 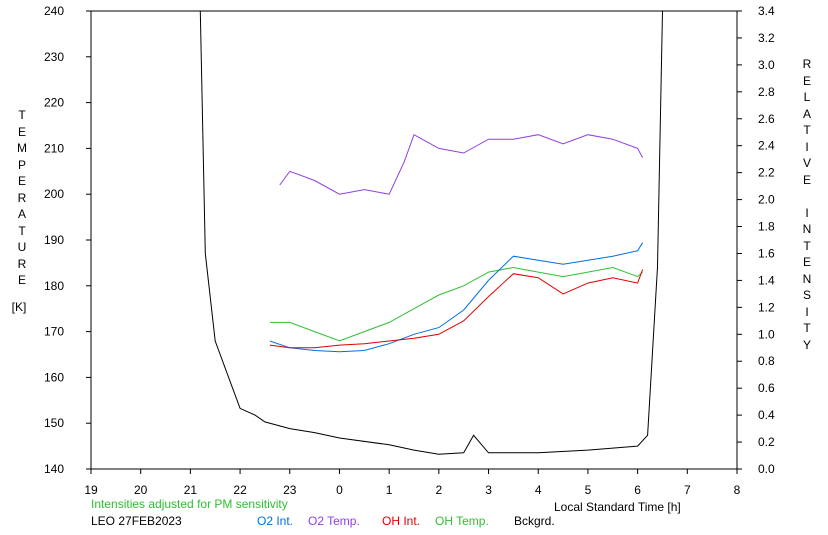 What do you see at coordinates (456, 304) in the screenshot?
I see `series-line-oh-temp` at bounding box center [456, 304].